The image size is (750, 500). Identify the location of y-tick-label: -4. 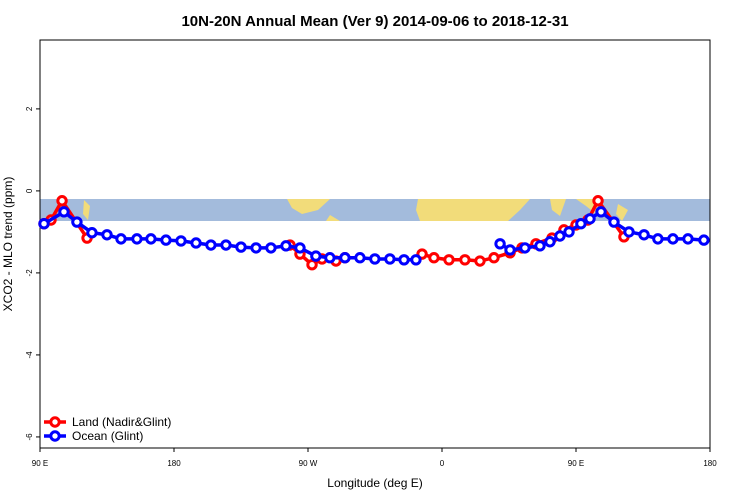
(29, 355).